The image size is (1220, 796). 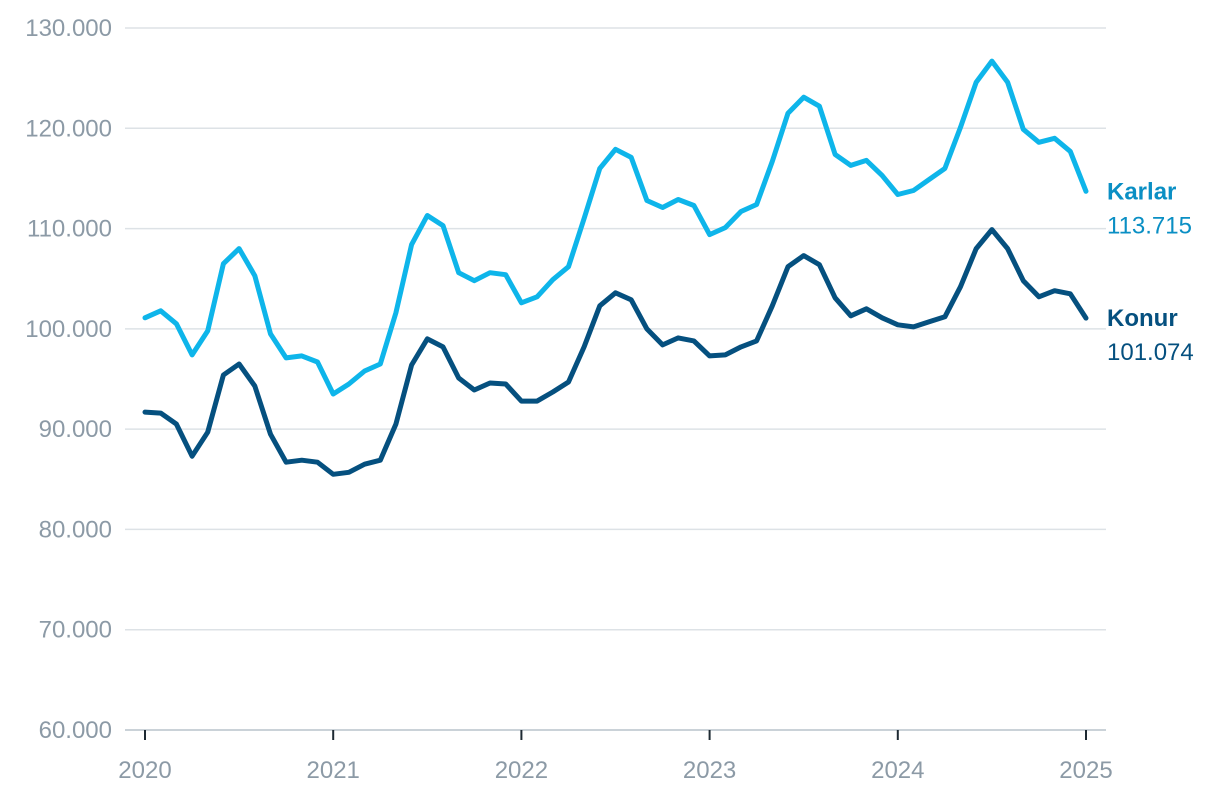 I want to click on x-tick-label: 2022, so click(x=521, y=770).